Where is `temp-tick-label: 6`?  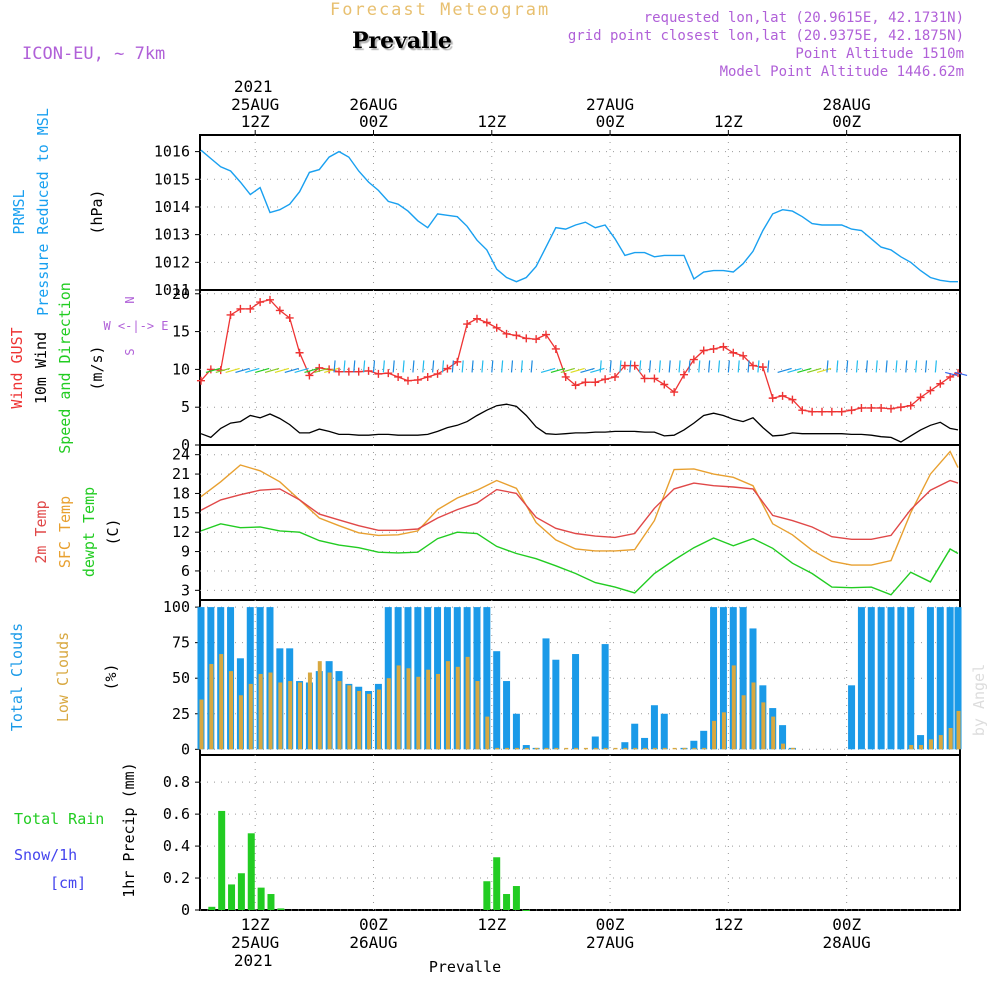
temp-tick-label: 6 is located at coordinates (185, 571).